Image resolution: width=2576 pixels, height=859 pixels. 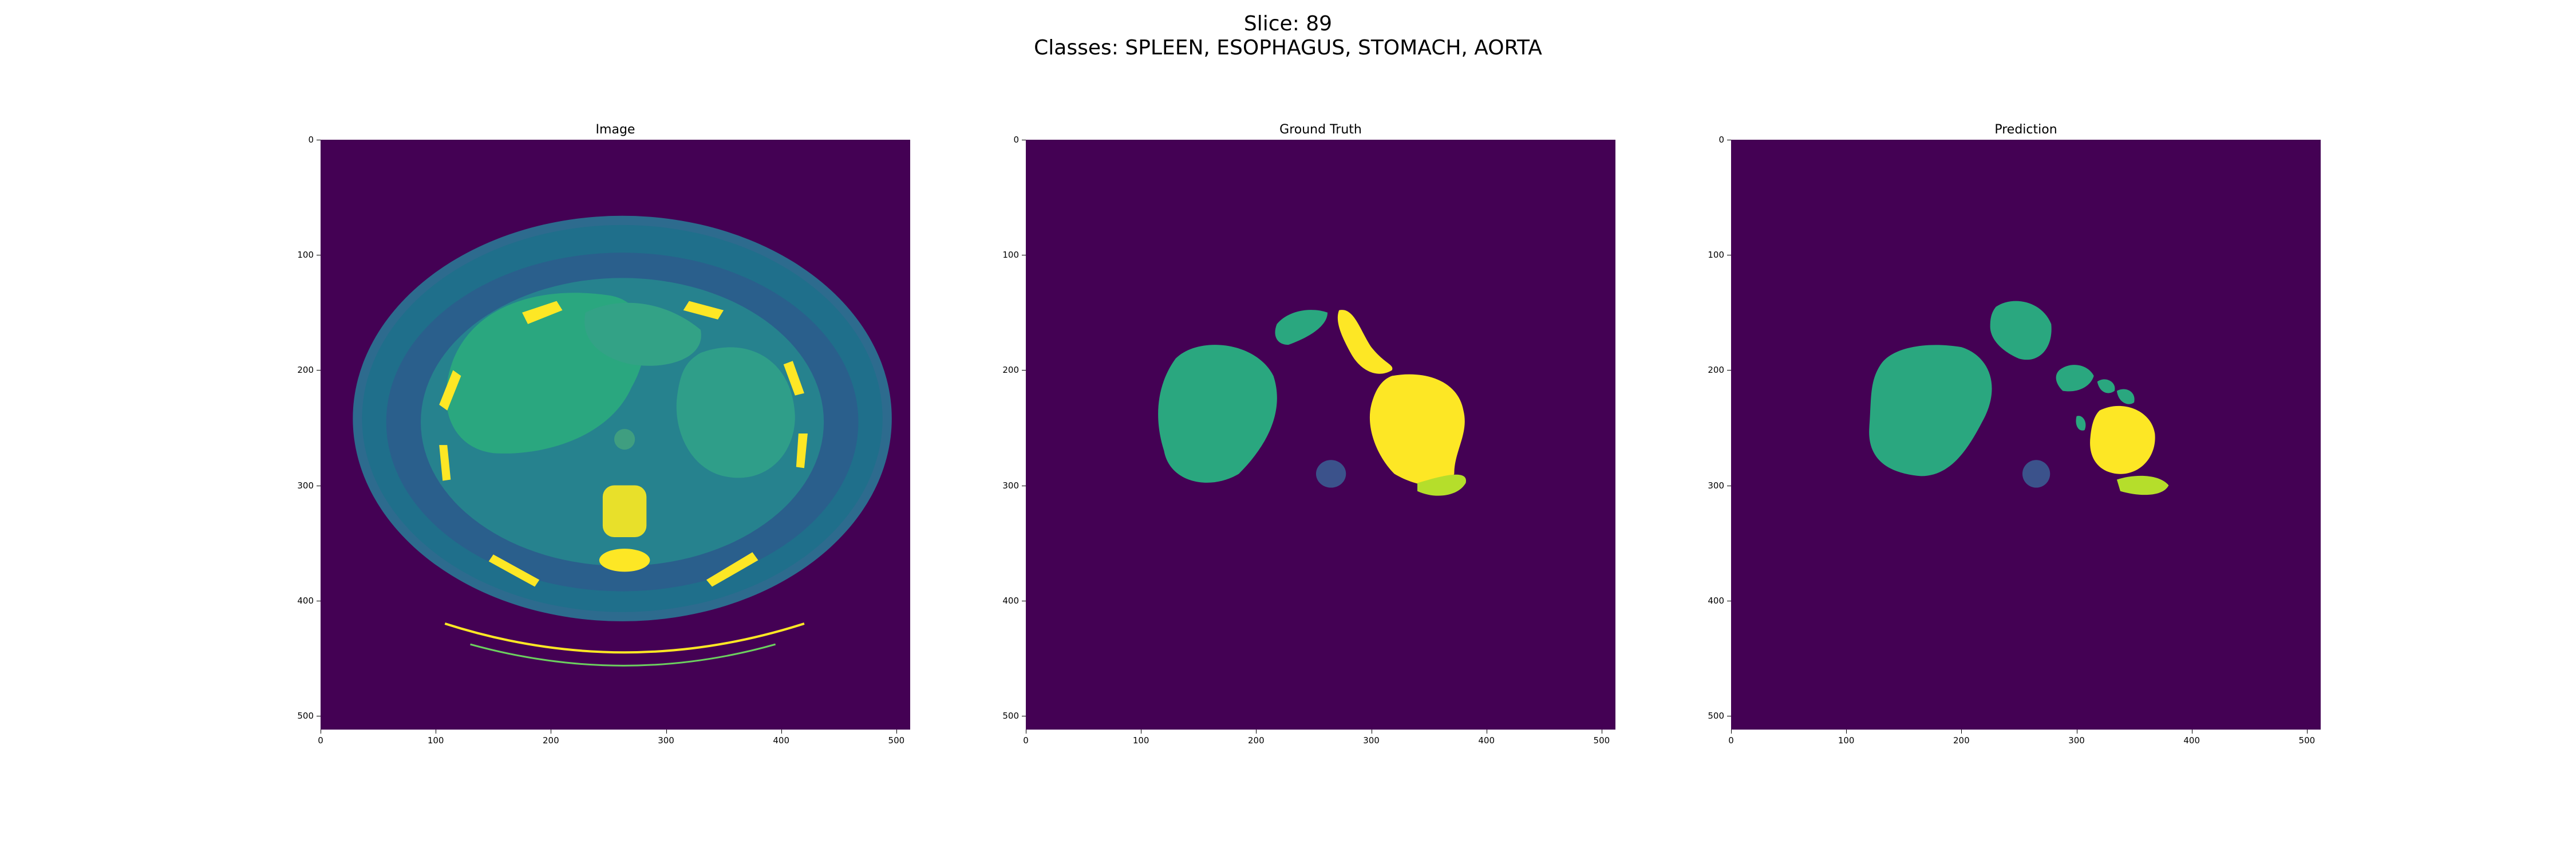 What do you see at coordinates (2025, 130) in the screenshot?
I see `panel-title-prediction: Prediction` at bounding box center [2025, 130].